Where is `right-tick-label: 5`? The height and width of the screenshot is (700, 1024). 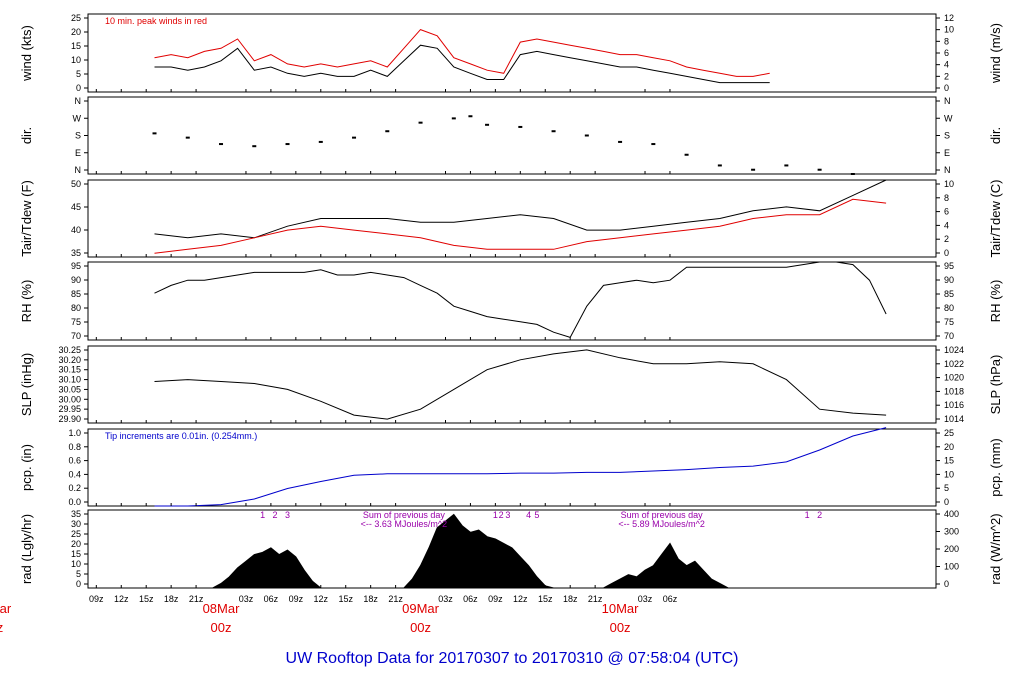
right-tick-label: 5 is located at coordinates (946, 488).